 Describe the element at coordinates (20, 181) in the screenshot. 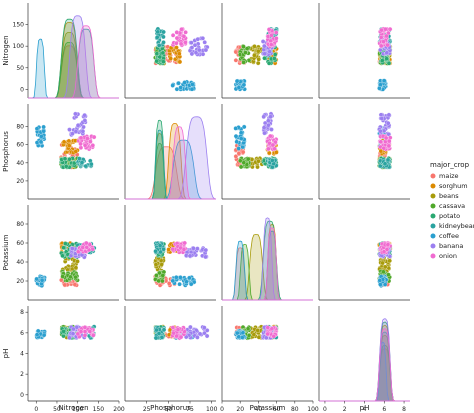

I see `y-tick-label: 20` at that location.